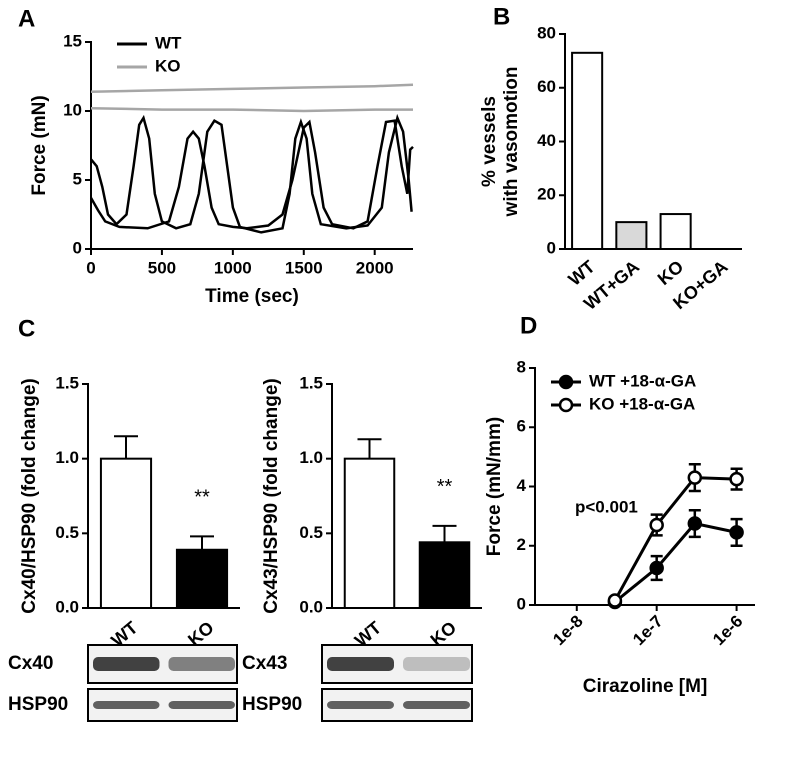  I want to click on y-tick-label: 60, so click(546, 86).